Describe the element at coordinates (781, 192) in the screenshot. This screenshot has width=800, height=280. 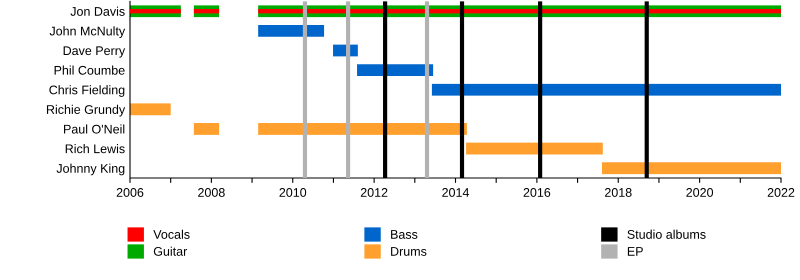
I see `x-tick-label: 2022` at that location.